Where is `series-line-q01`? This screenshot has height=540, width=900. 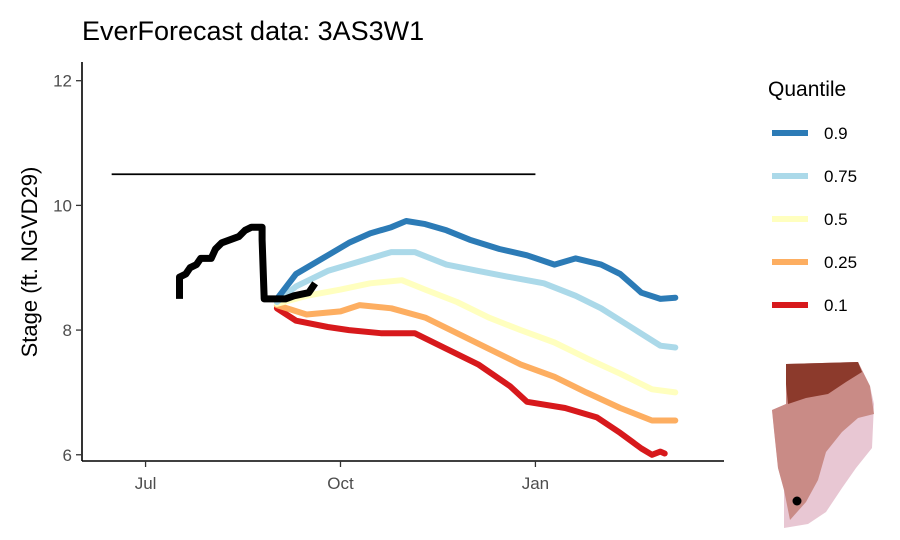 series-line-q01 is located at coordinates (470, 381).